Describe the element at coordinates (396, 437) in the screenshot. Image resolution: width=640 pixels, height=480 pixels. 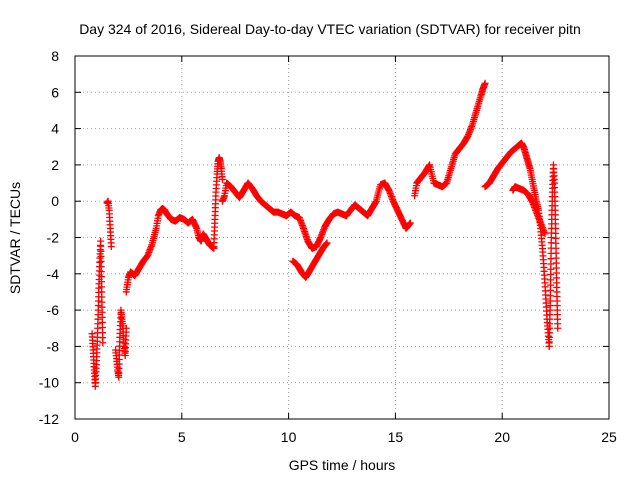
I see `x-tick-label: 15` at that location.